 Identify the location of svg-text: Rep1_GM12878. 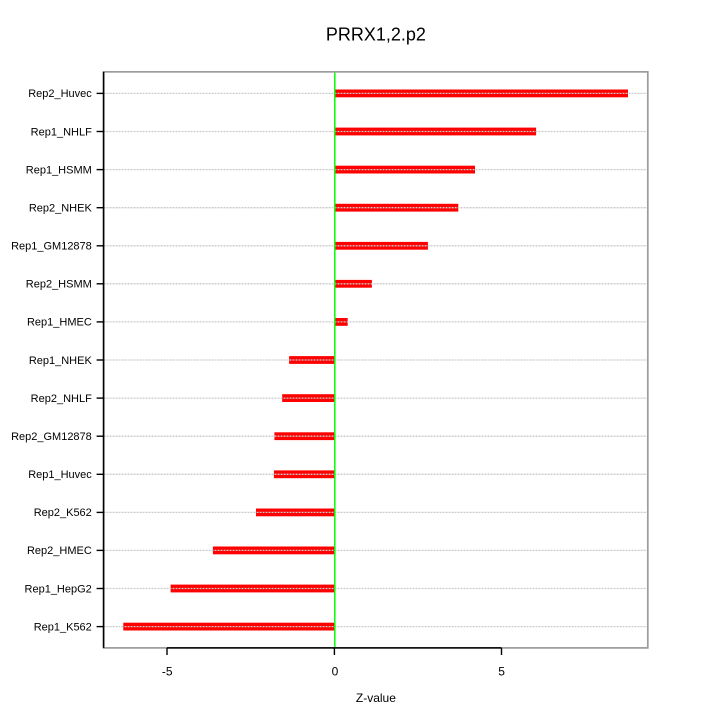
(51, 247).